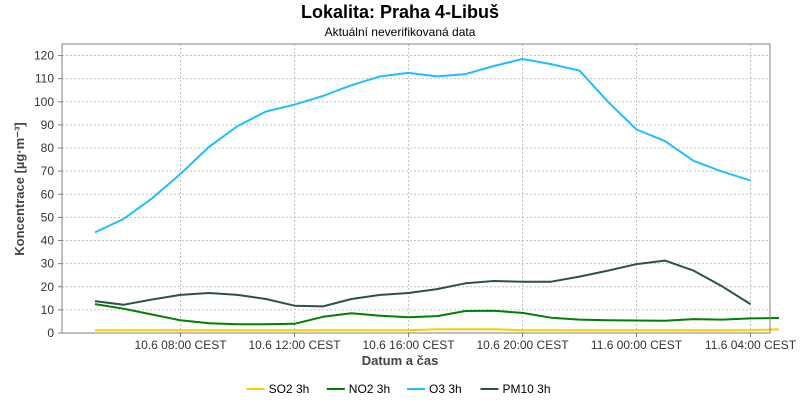  Describe the element at coordinates (527, 389) in the screenshot. I see `legend-label-pm10-3h: PM10 3h` at that location.